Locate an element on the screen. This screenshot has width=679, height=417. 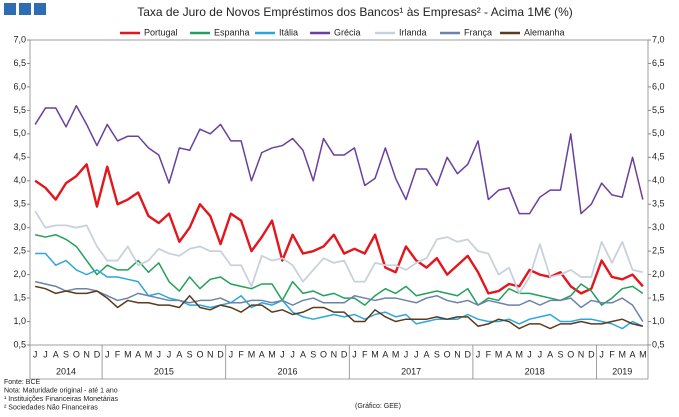
note: Nota: Maturidade original - até 1 ano is located at coordinates (61, 390).